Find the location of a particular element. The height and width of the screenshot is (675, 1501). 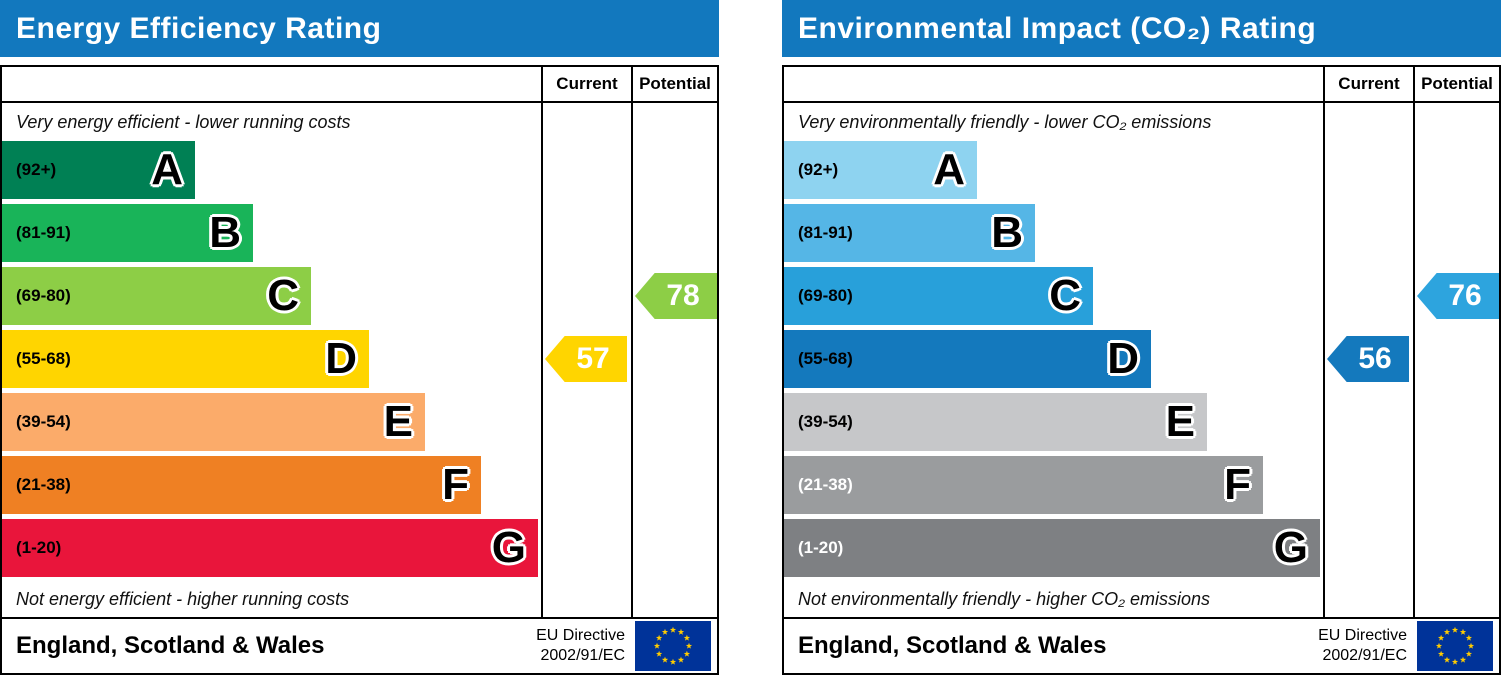

potential-column: Potential 78 is located at coordinates (674, 342).